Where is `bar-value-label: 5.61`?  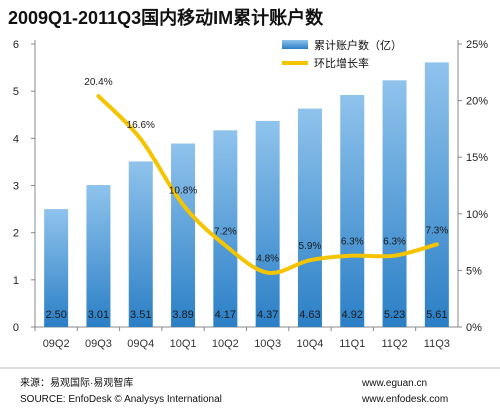 bar-value-label: 5.61 is located at coordinates (436, 315).